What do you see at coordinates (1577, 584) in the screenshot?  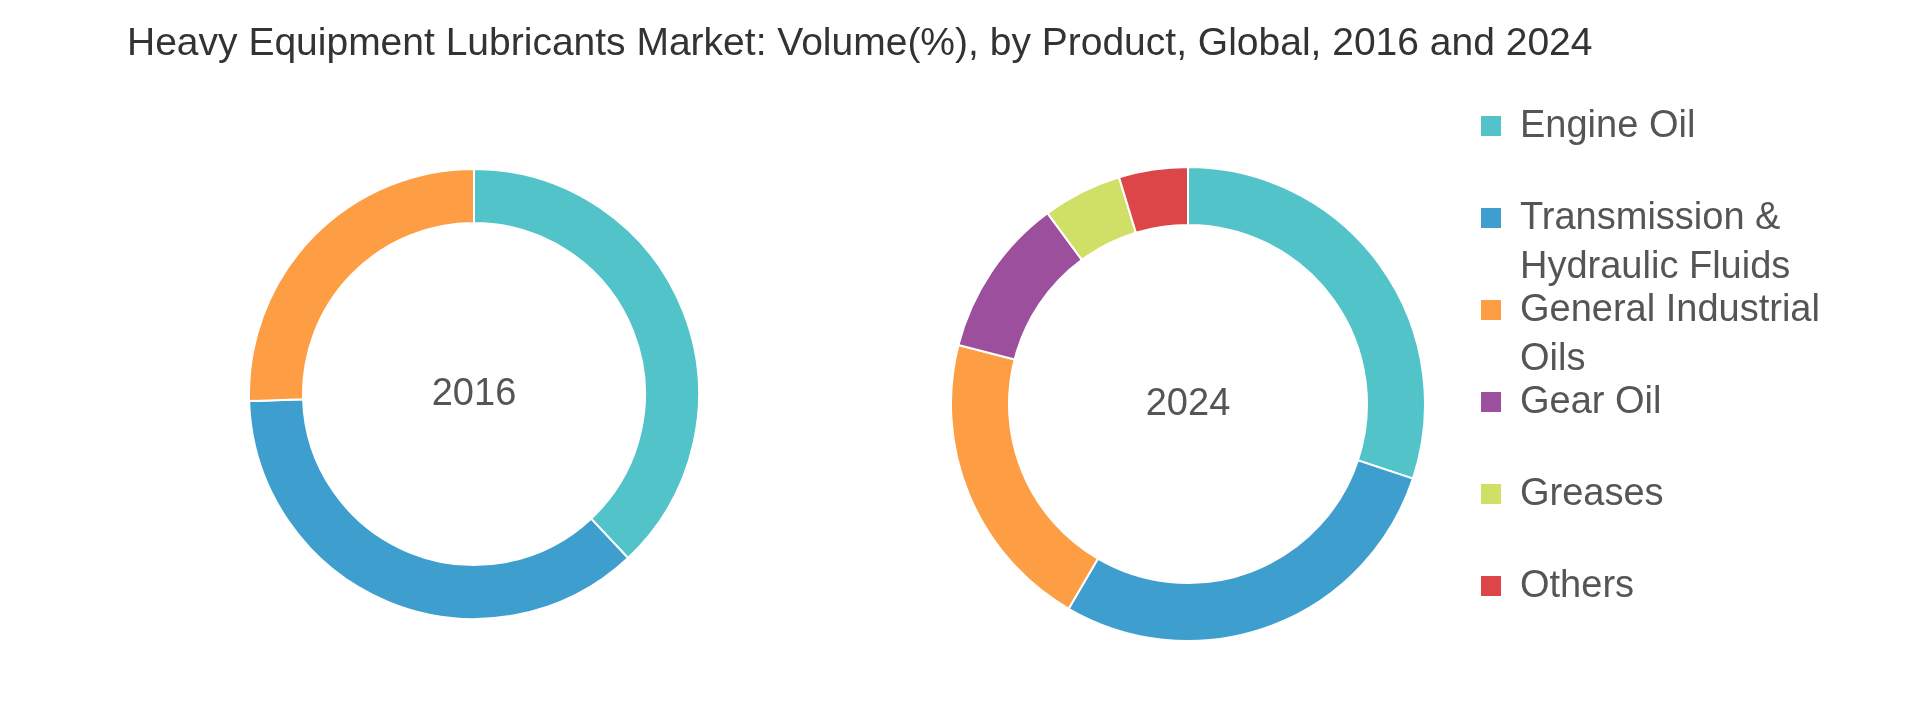 I see `legend-label: Others` at bounding box center [1577, 584].